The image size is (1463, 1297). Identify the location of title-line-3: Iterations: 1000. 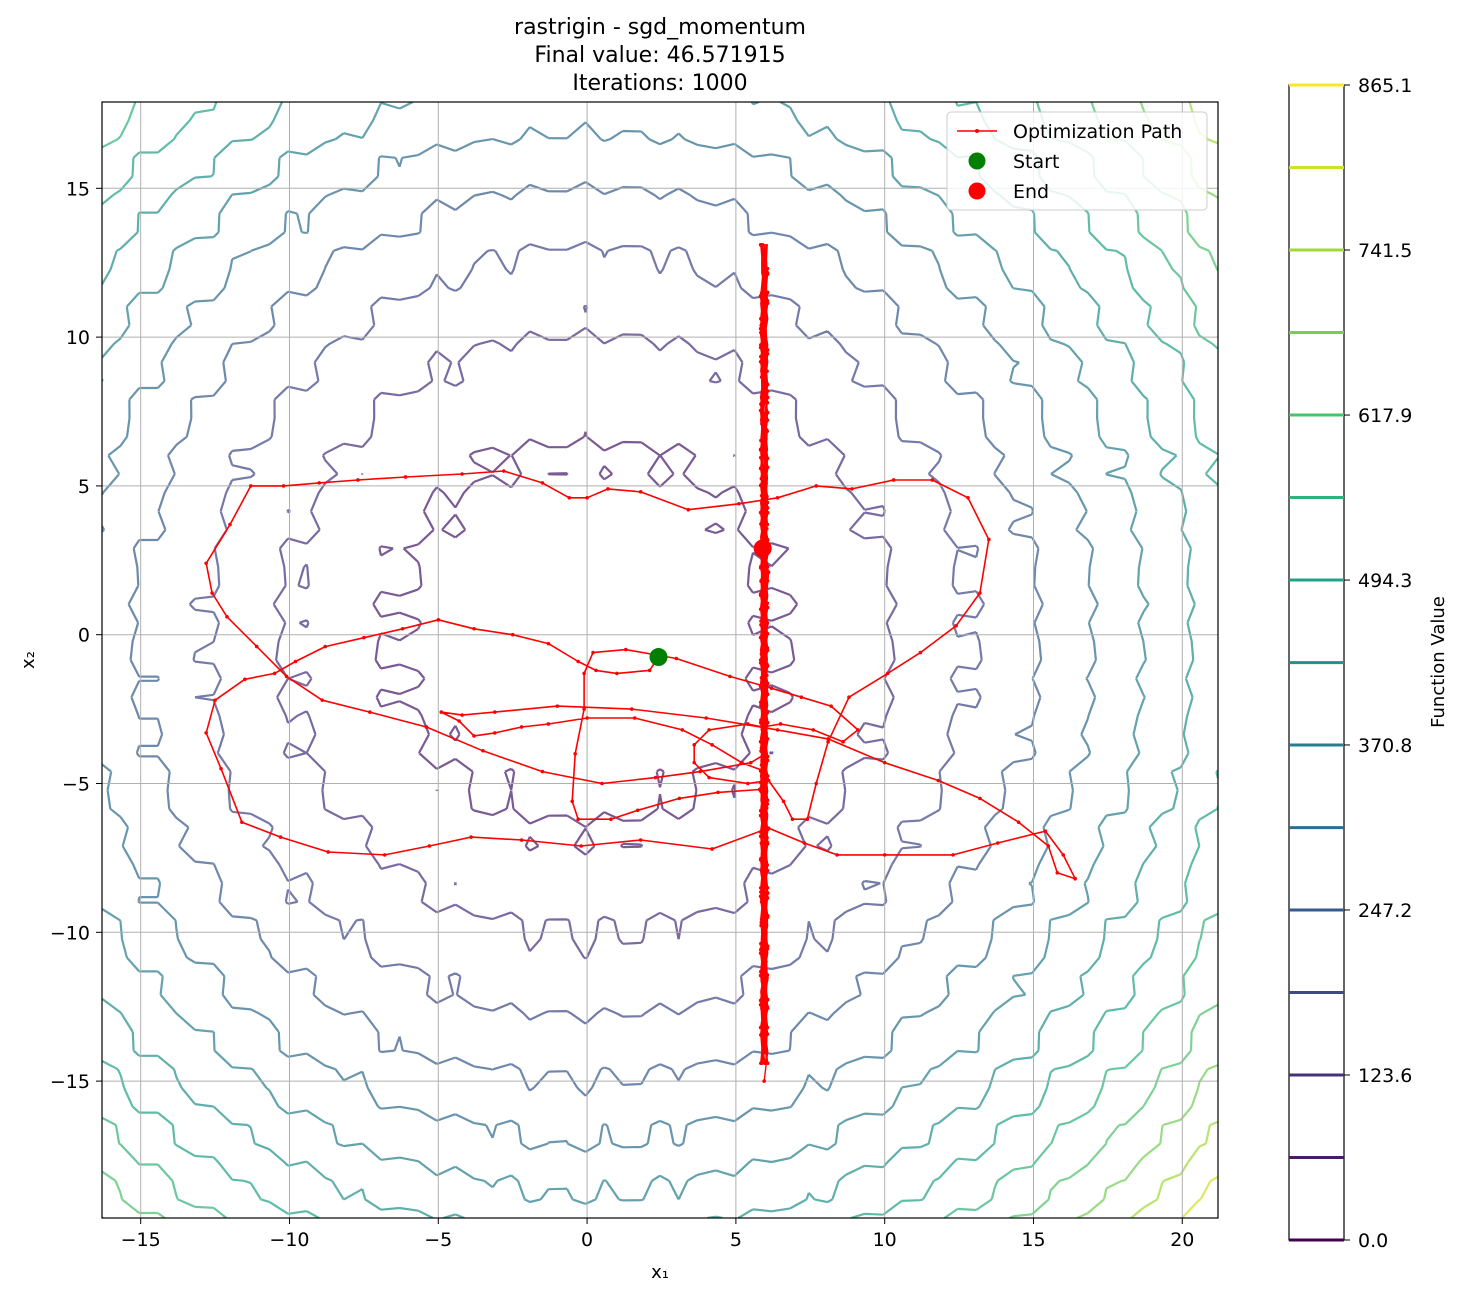
(659, 83).